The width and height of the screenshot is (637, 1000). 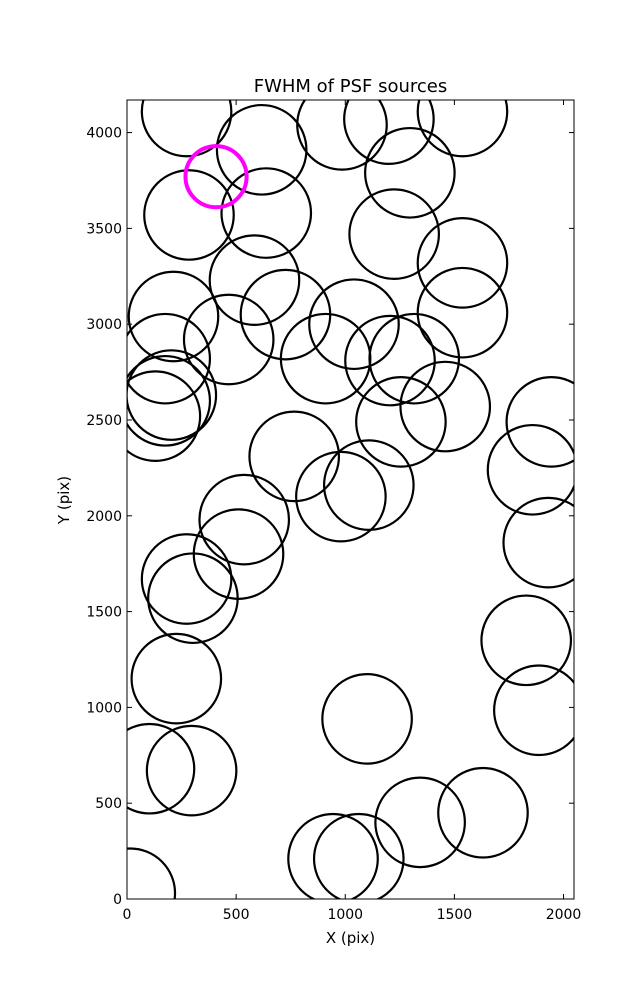 What do you see at coordinates (564, 915) in the screenshot?
I see `x-tick-label: 2000` at bounding box center [564, 915].